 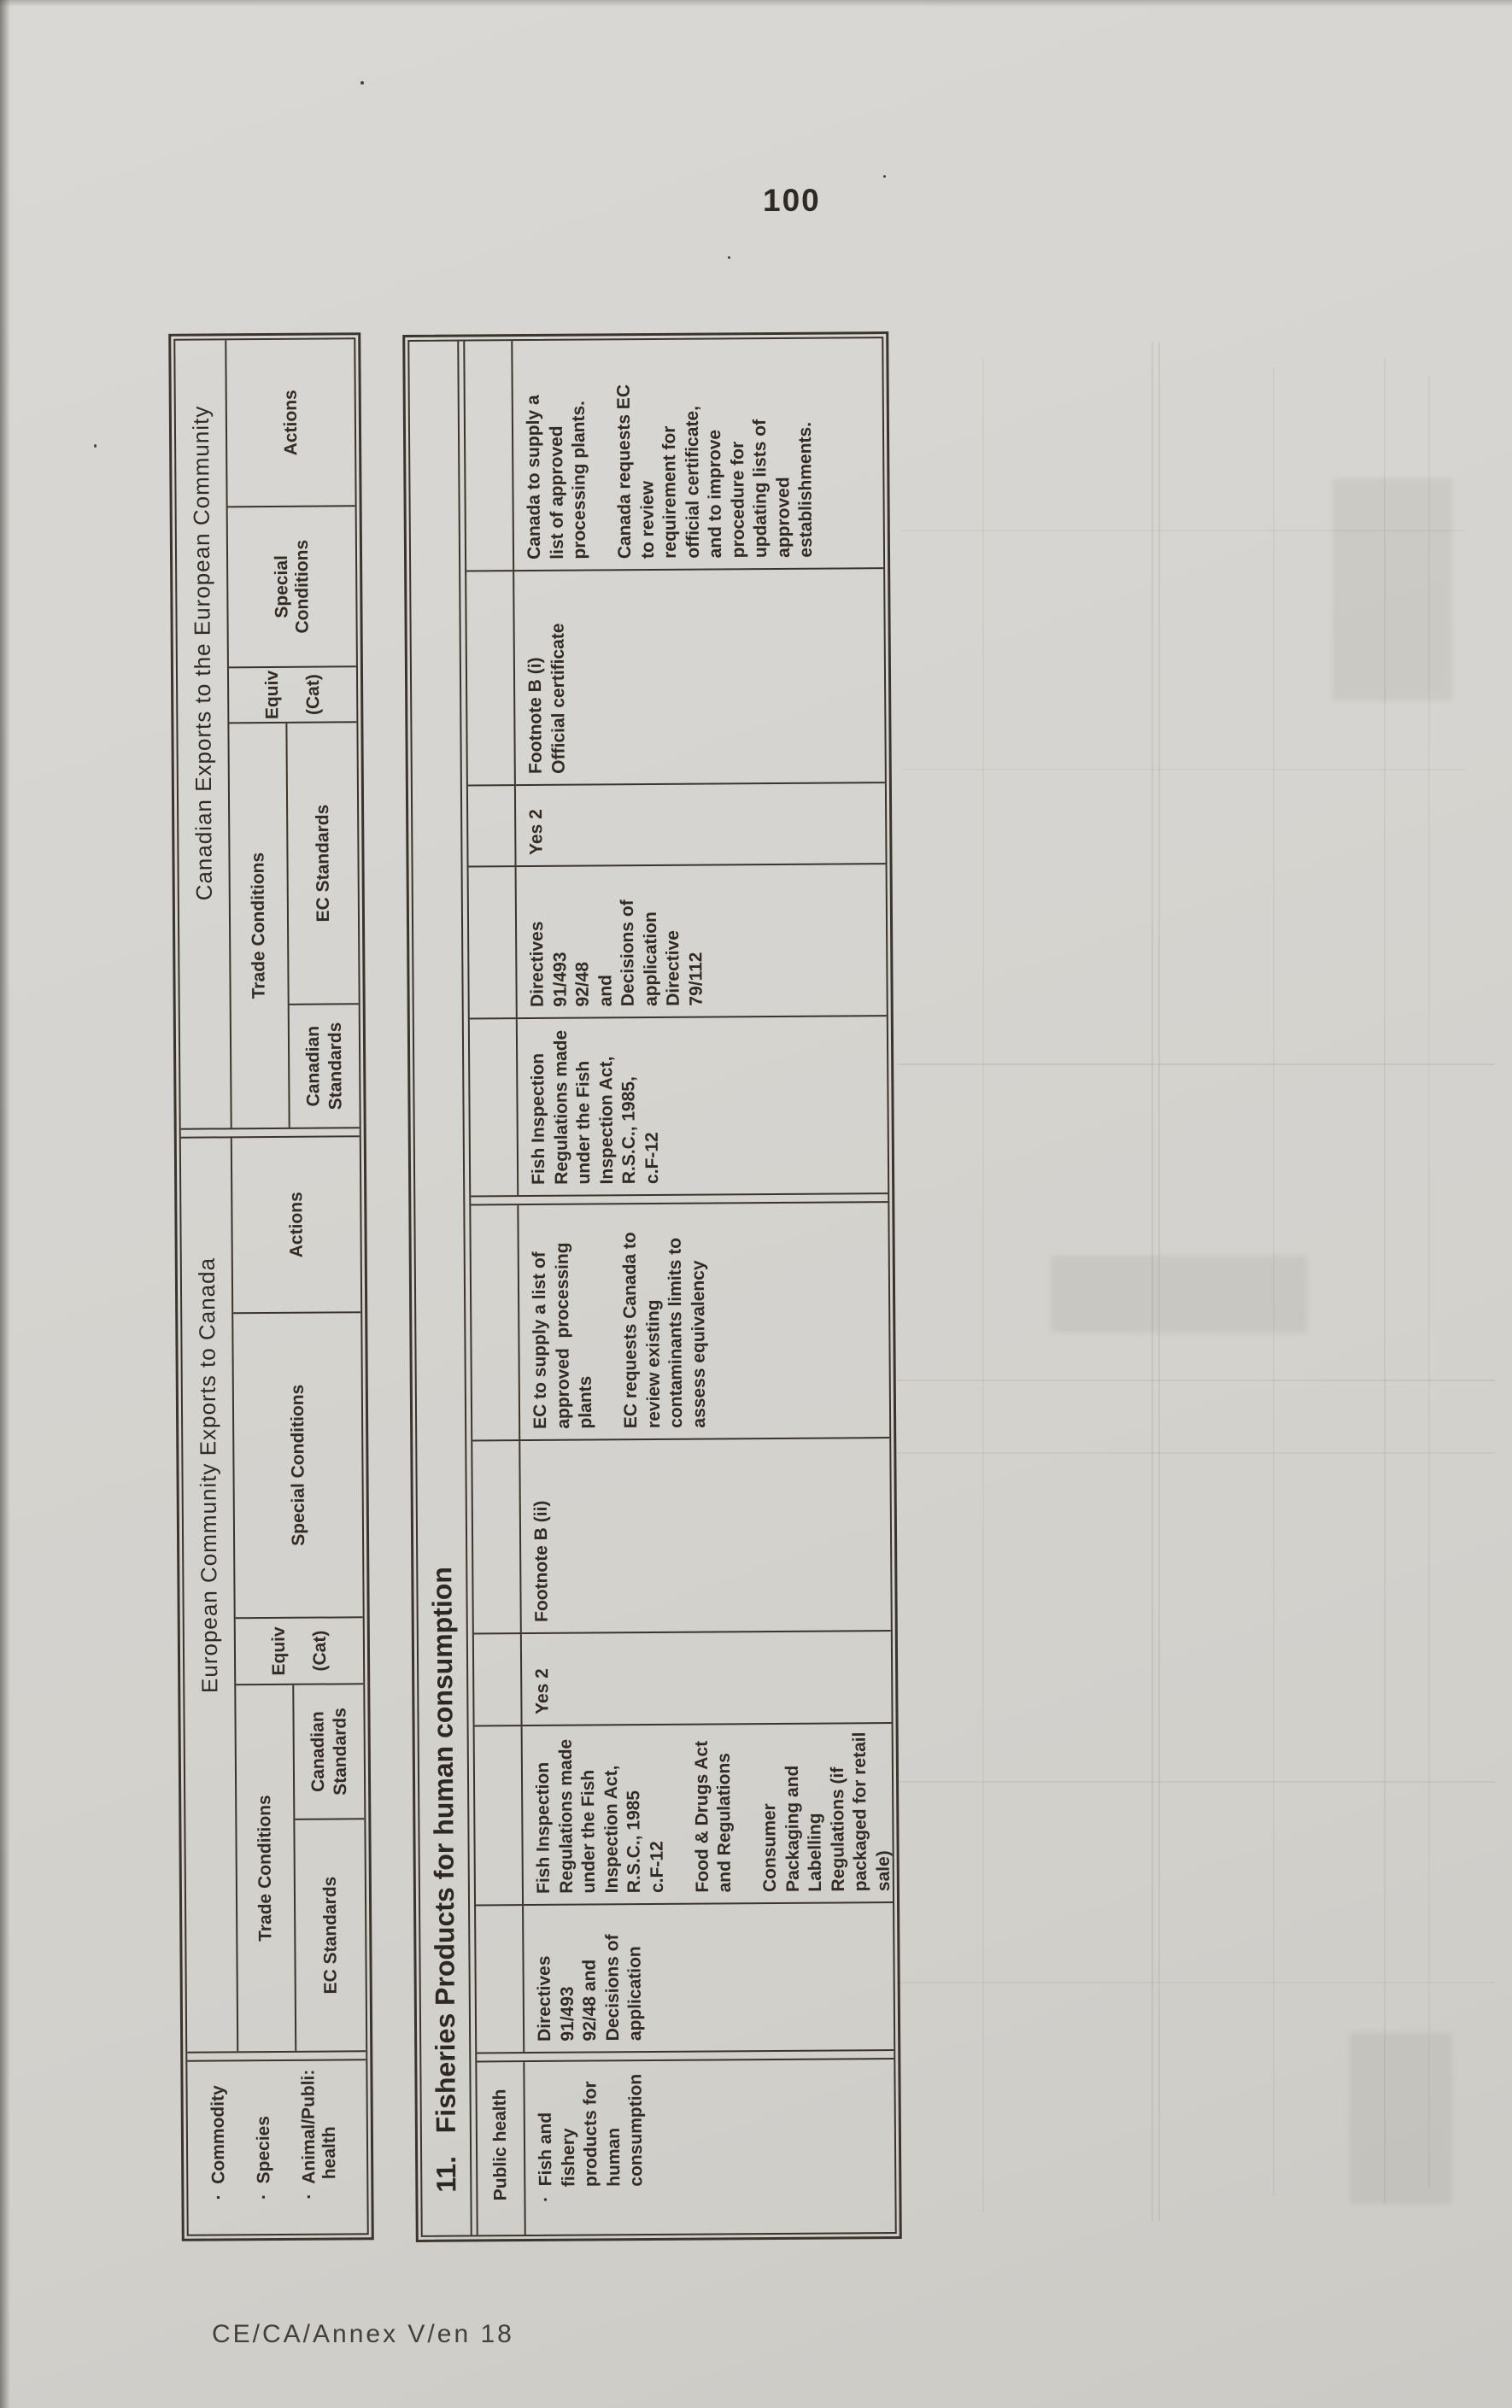 What do you see at coordinates (502, 2148) in the screenshot?
I see `public-health-label: Public health` at bounding box center [502, 2148].